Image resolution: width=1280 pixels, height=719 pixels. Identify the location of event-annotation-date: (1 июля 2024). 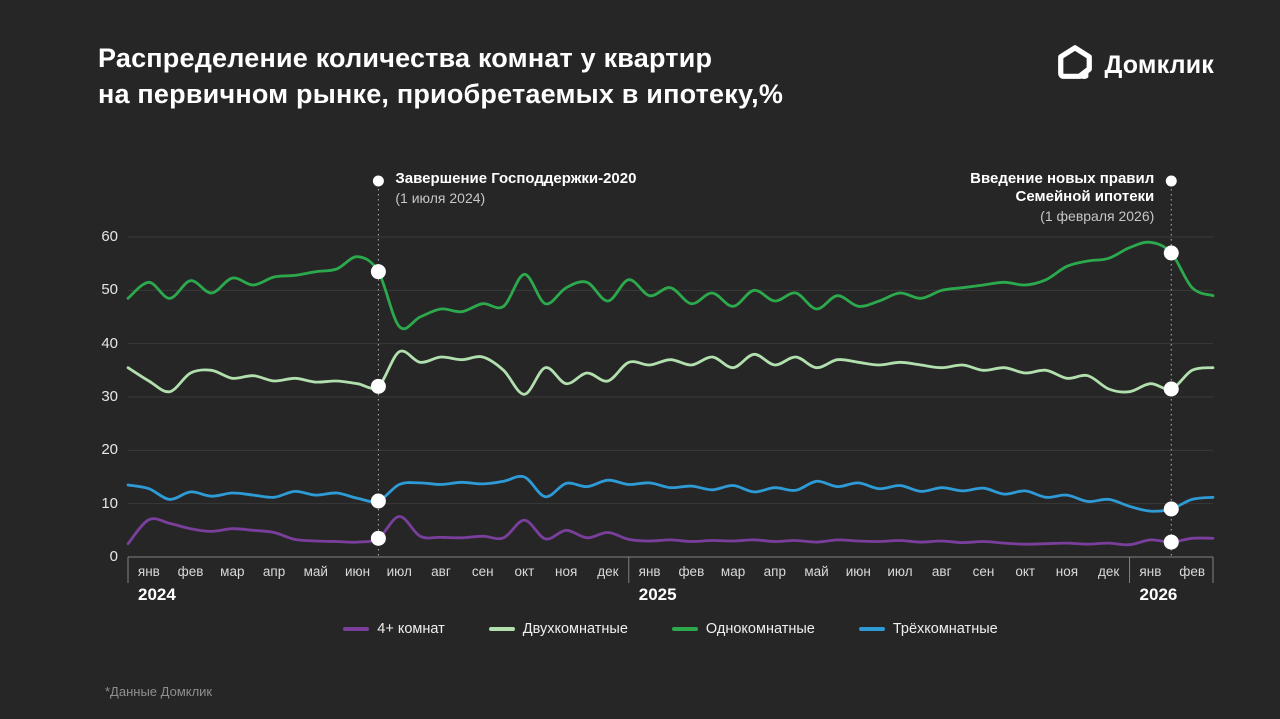
(440, 198).